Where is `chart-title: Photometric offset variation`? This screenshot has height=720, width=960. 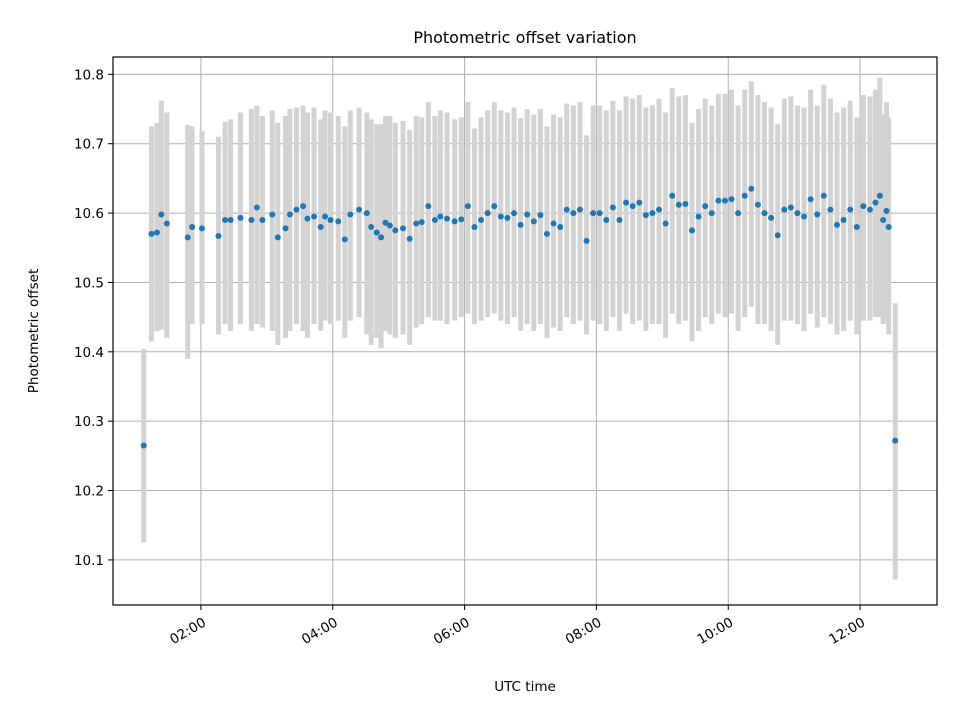 chart-title: Photometric offset variation is located at coordinates (524, 37).